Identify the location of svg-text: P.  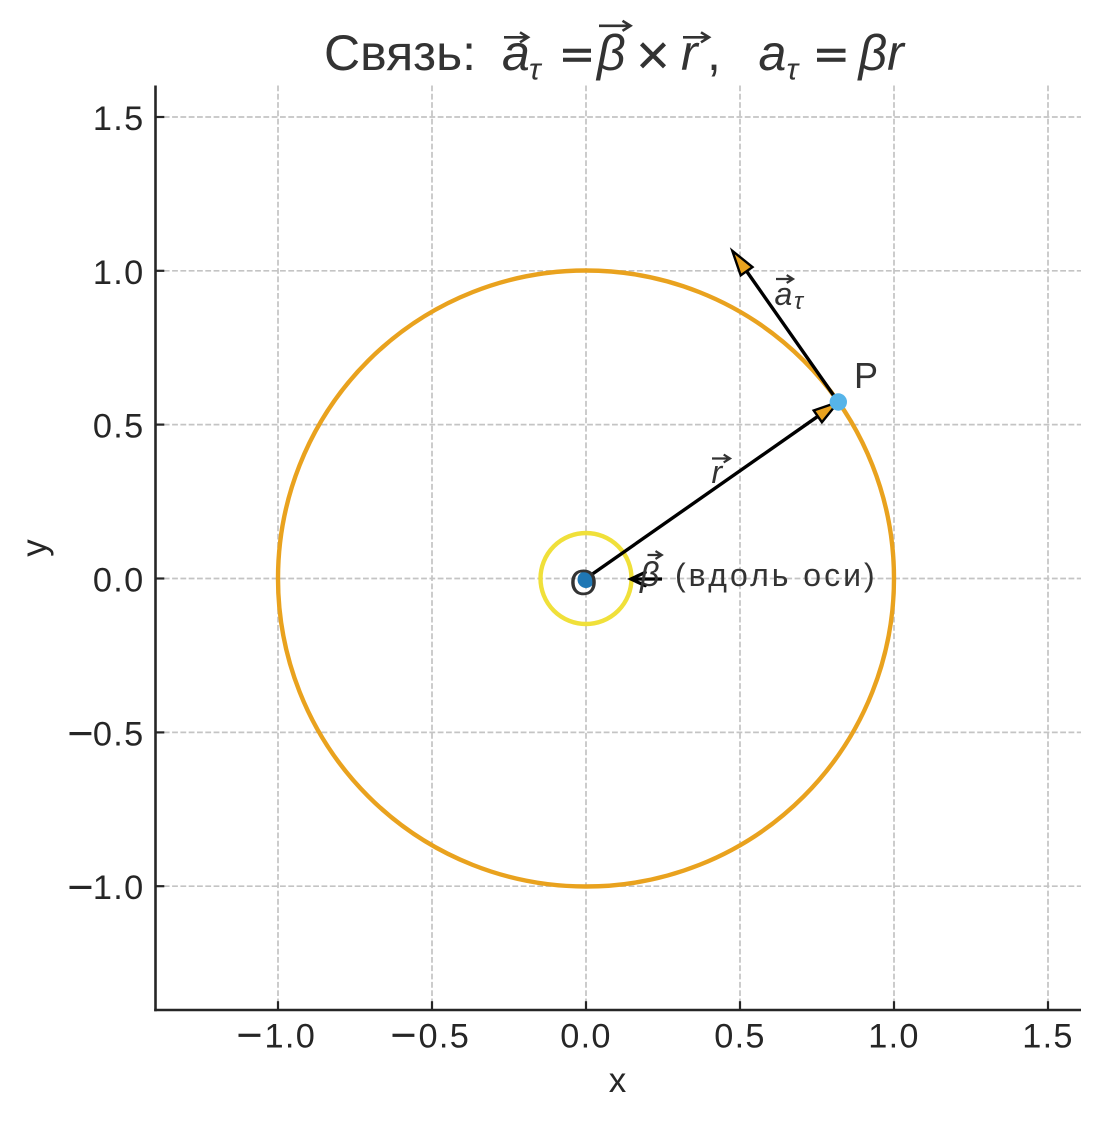
(866, 375).